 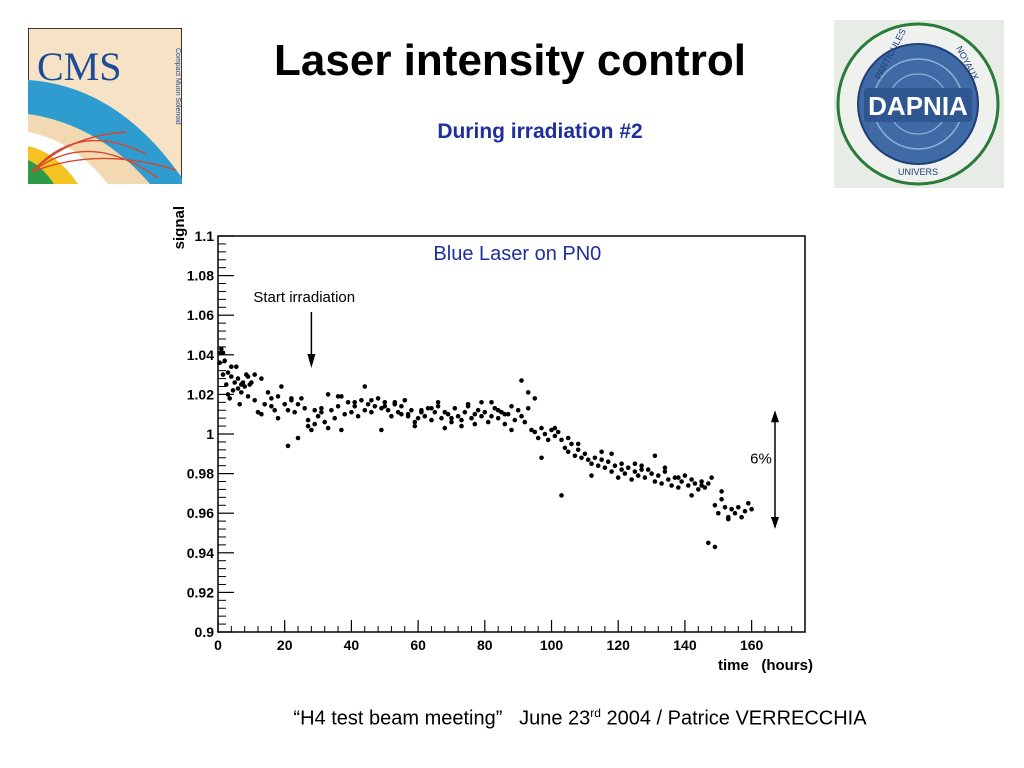 What do you see at coordinates (595, 713) in the screenshot?
I see `footer-date-suffix: rd` at bounding box center [595, 713].